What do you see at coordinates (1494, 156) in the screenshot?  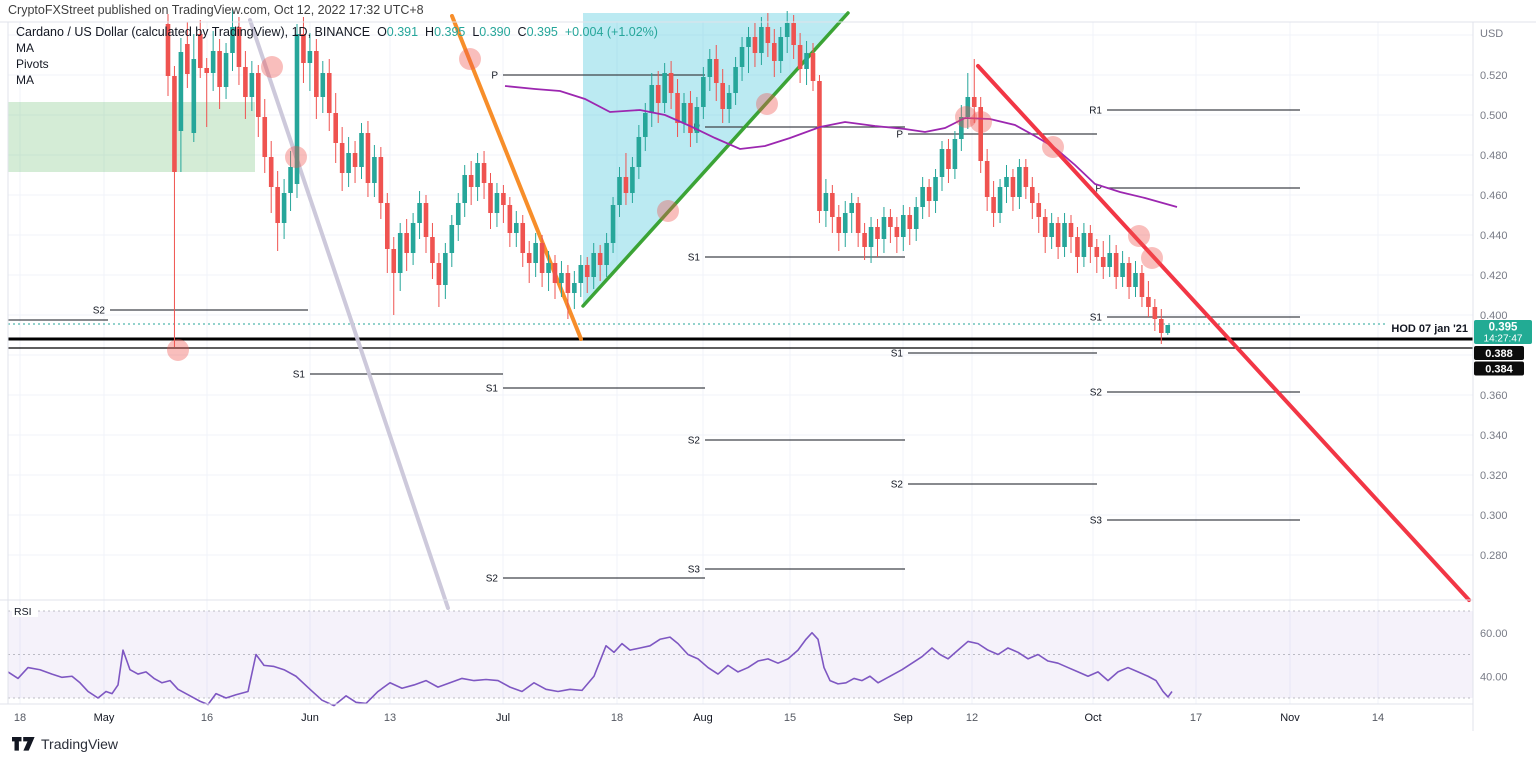 I see `price-axis-tick: 0.480` at bounding box center [1494, 156].